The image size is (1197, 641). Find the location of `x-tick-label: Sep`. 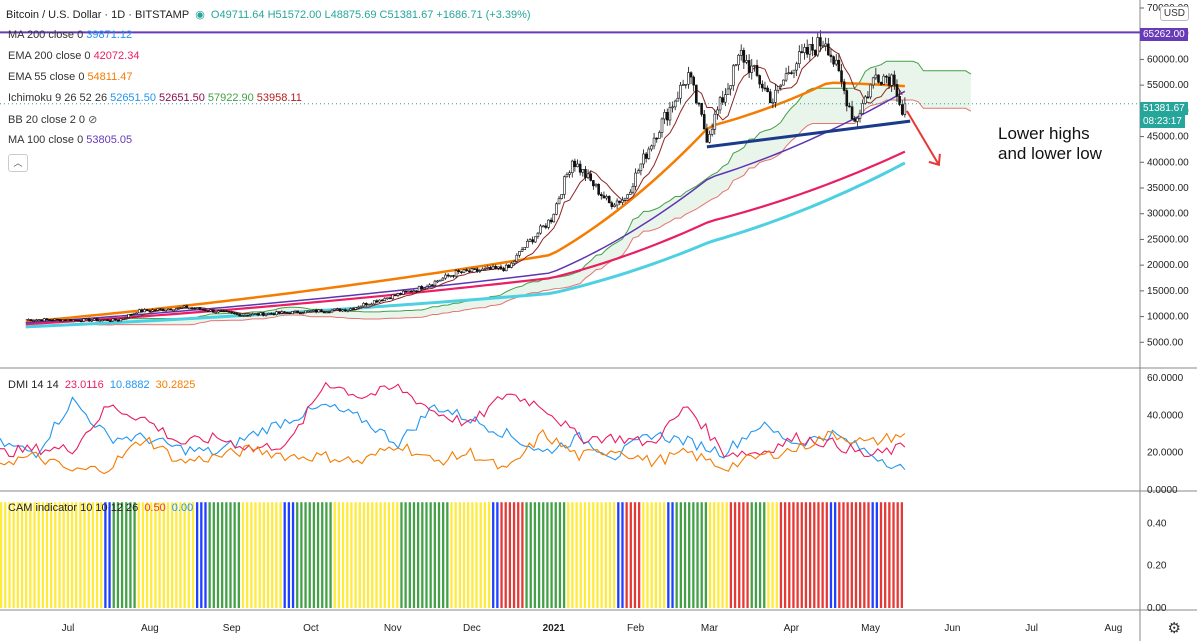

x-tick-label: Sep is located at coordinates (232, 628).